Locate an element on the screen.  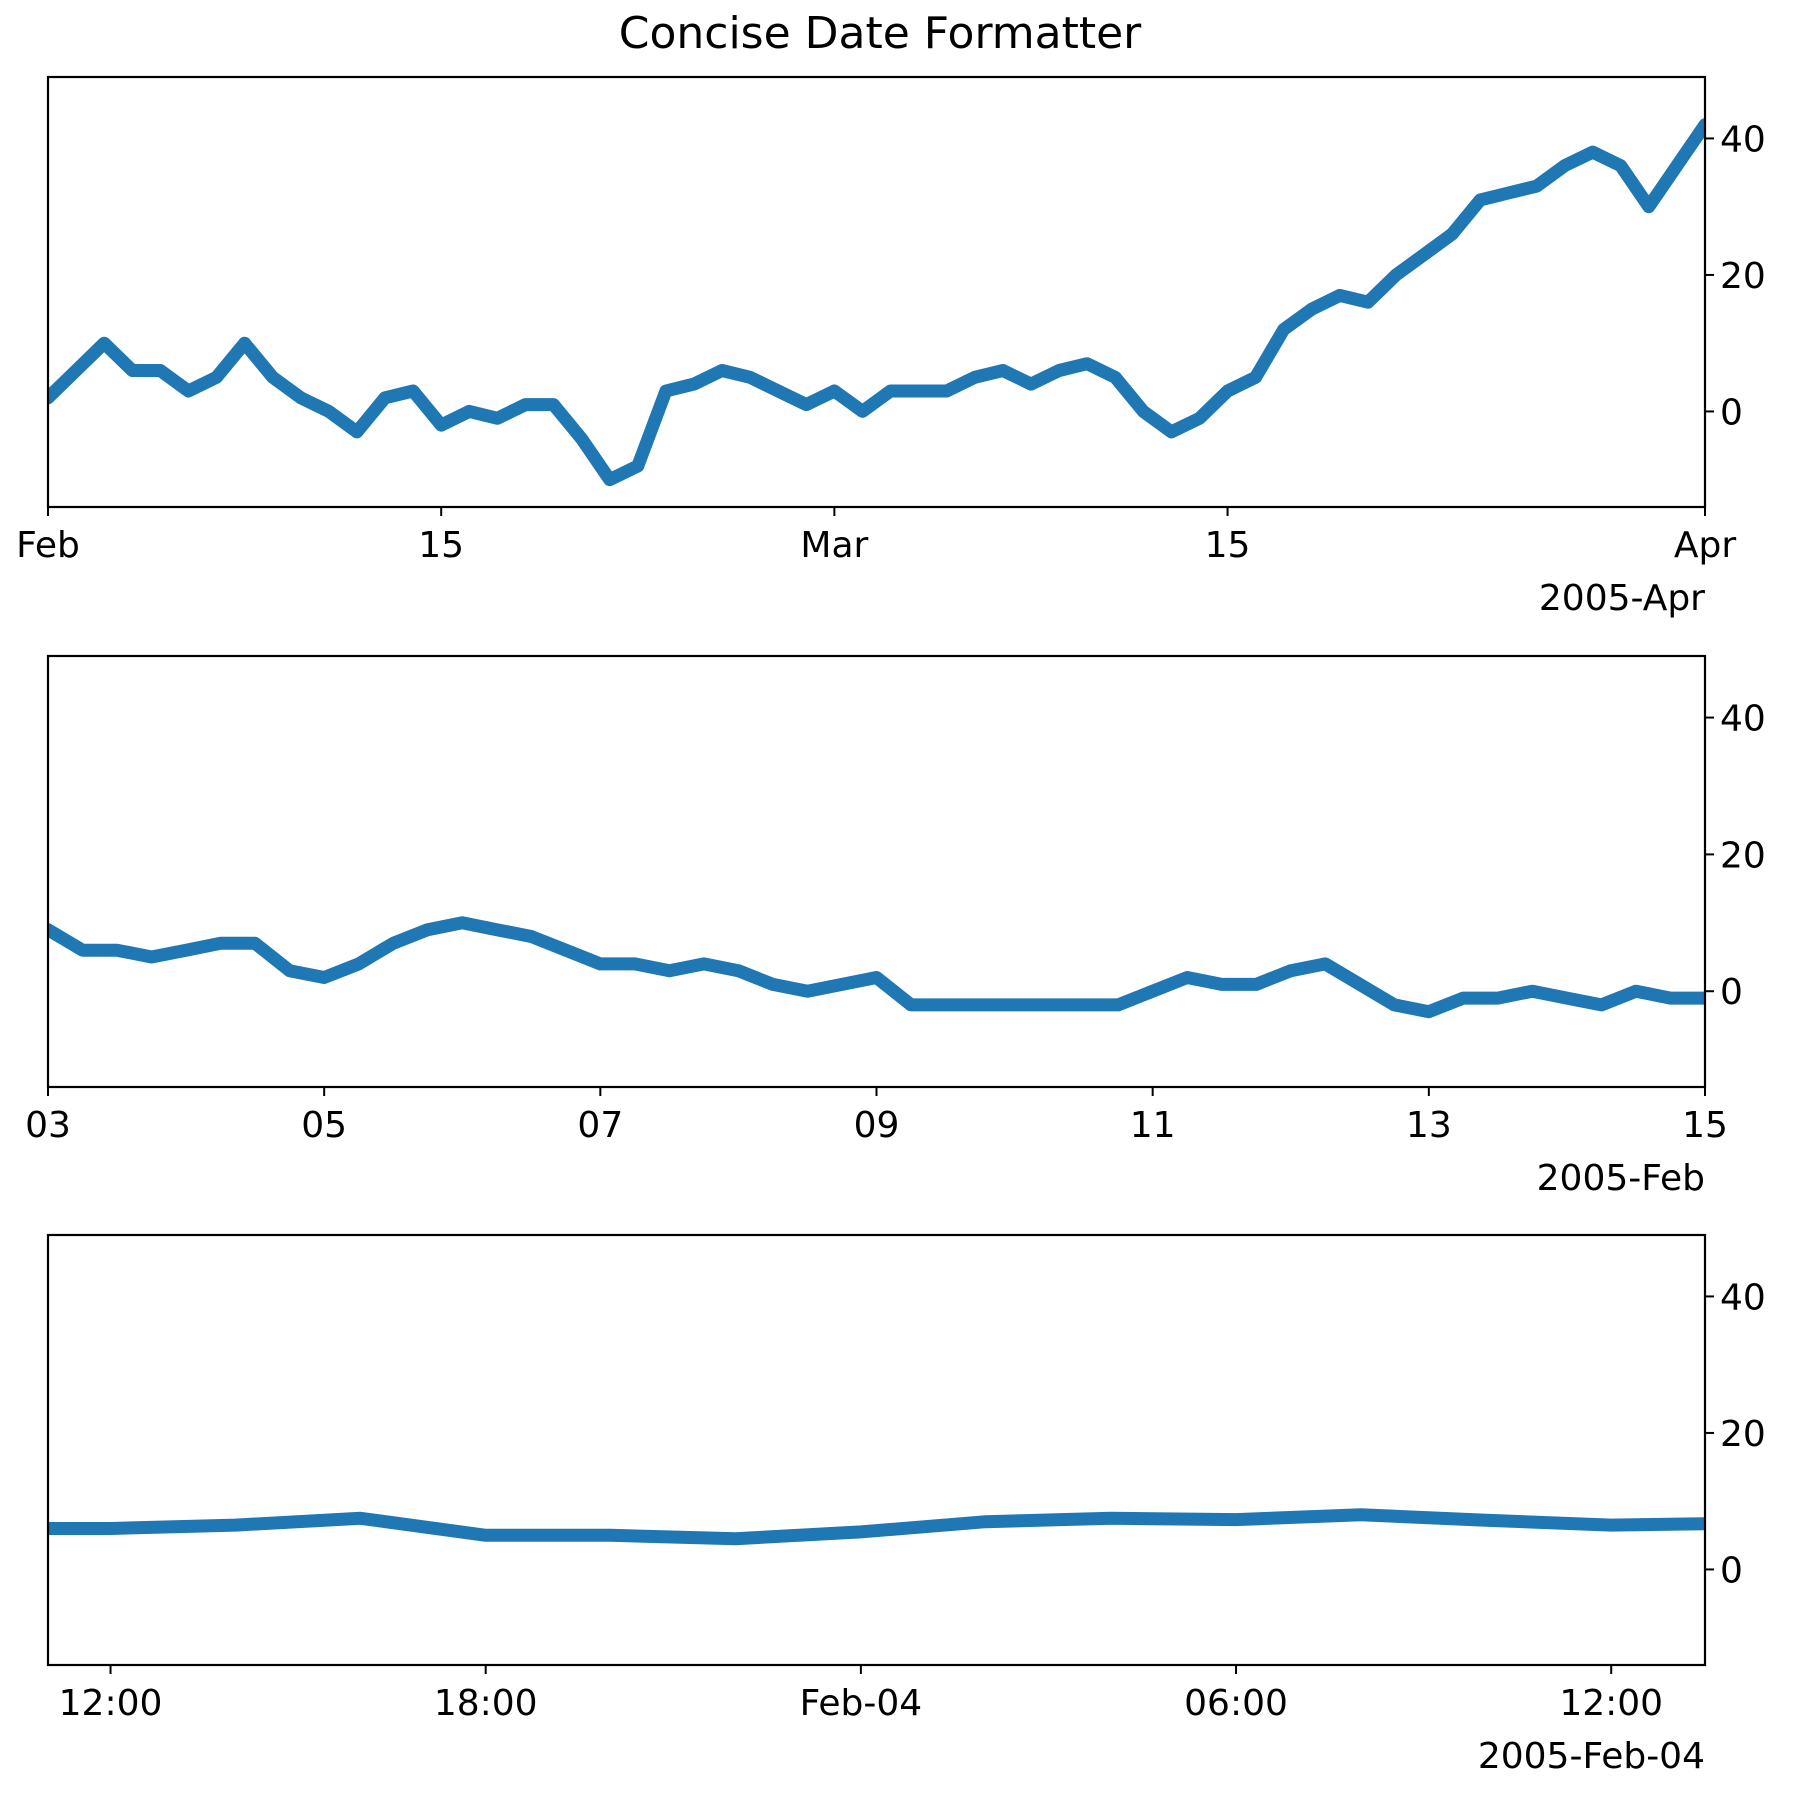
x-tick-label-middle-6: 15 is located at coordinates (1705, 1125).